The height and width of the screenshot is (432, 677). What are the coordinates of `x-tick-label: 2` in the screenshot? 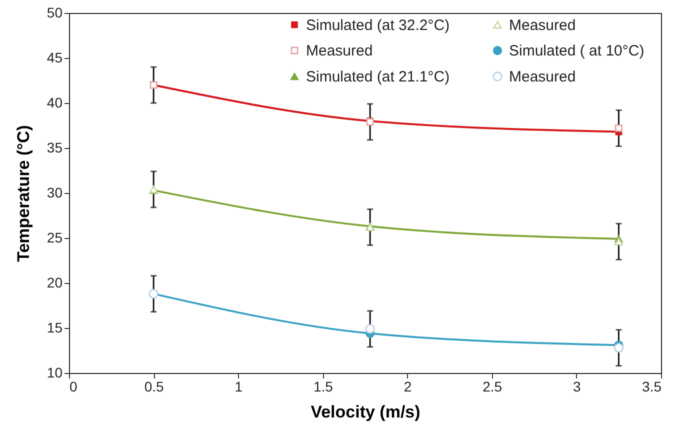 It's located at (408, 386).